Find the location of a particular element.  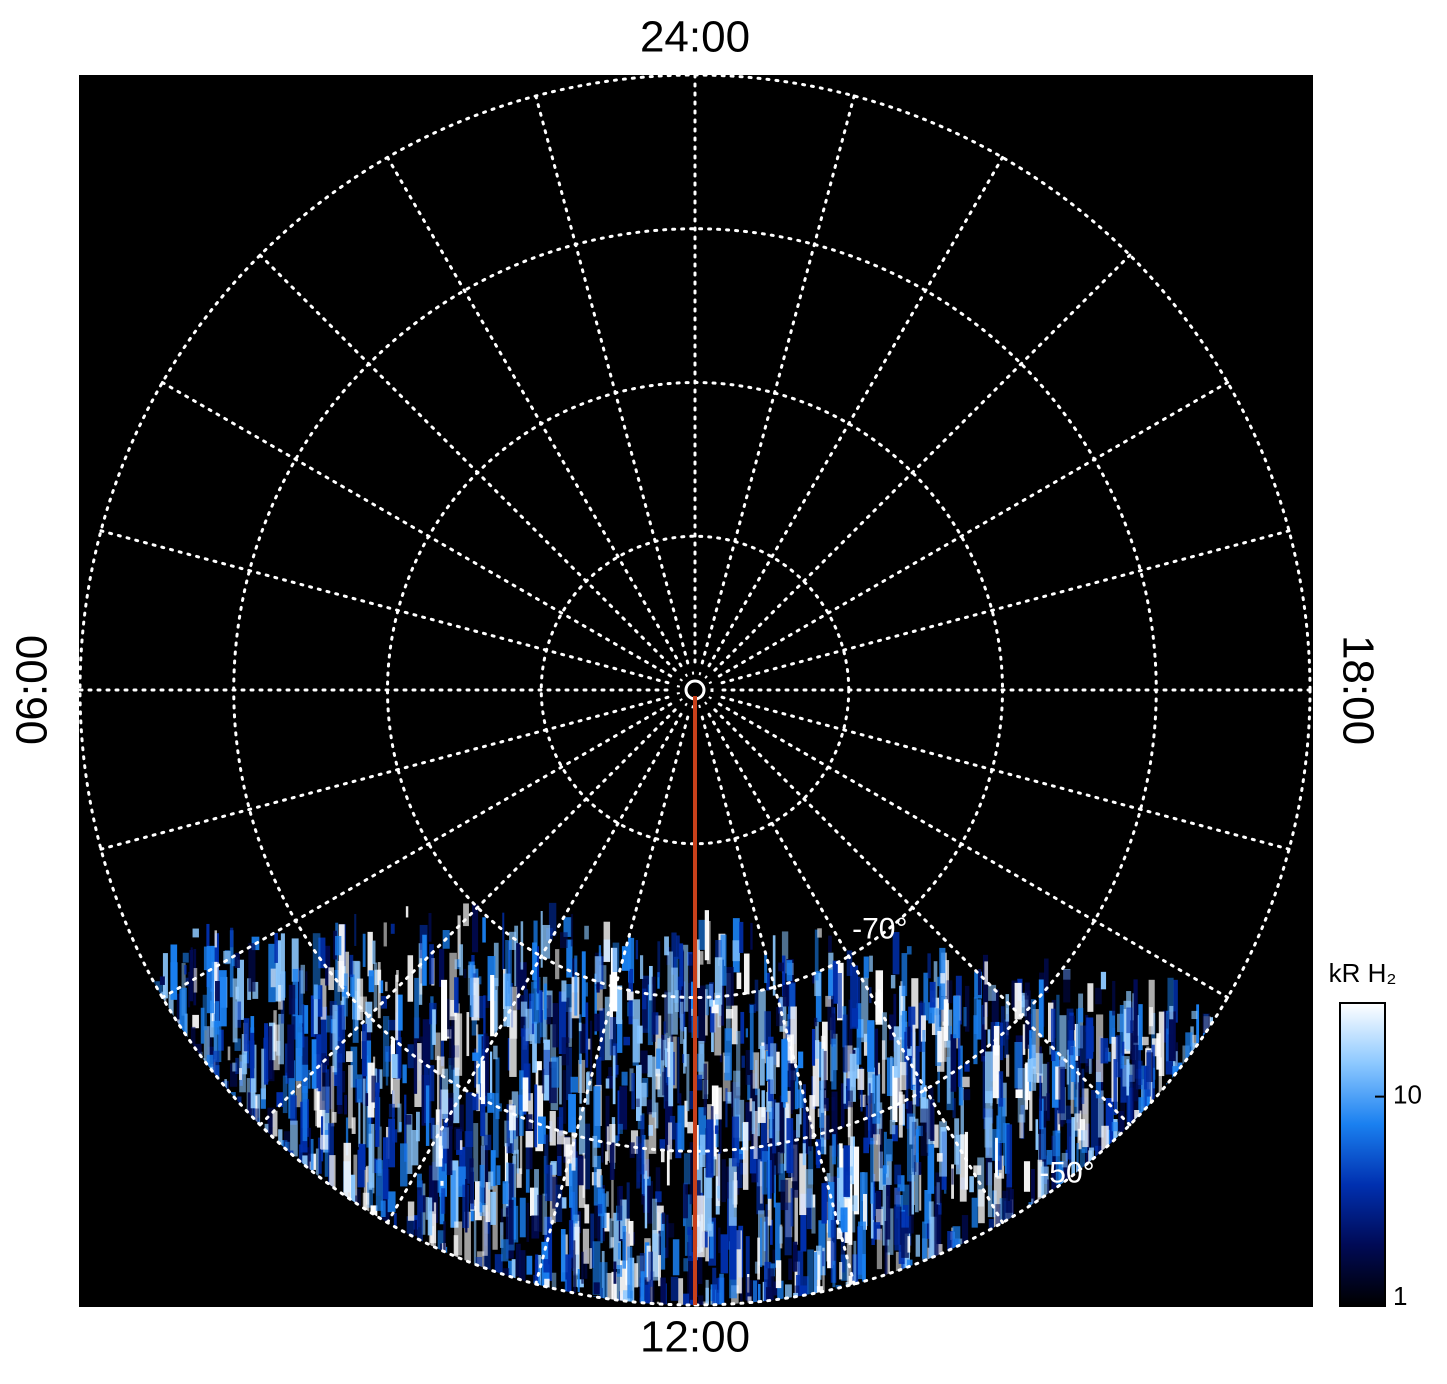

lt-meridian is located at coordinates (416, 850).